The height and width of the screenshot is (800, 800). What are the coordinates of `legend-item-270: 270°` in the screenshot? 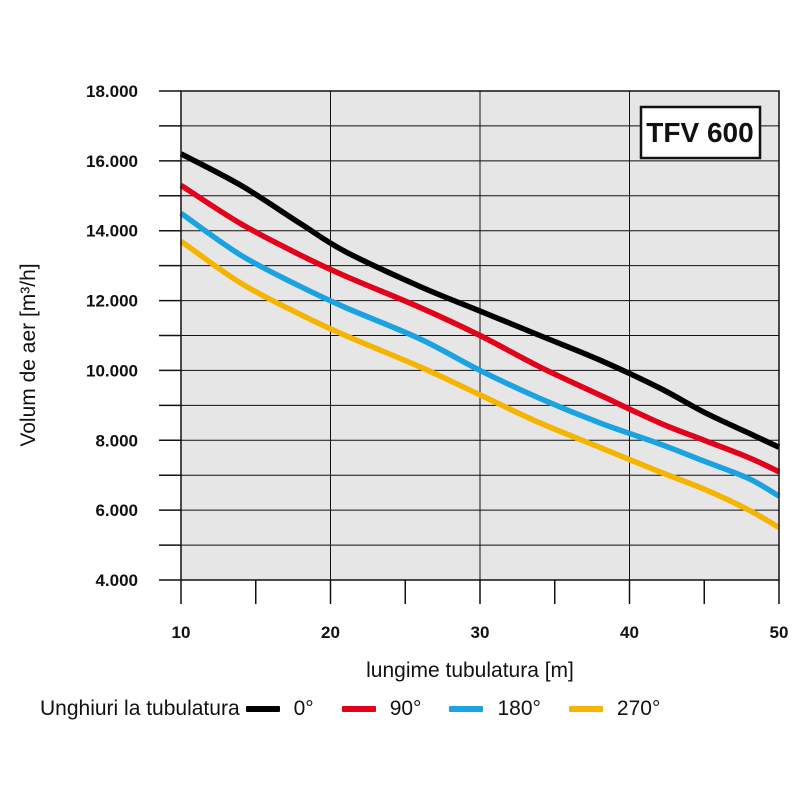 It's located at (614, 709).